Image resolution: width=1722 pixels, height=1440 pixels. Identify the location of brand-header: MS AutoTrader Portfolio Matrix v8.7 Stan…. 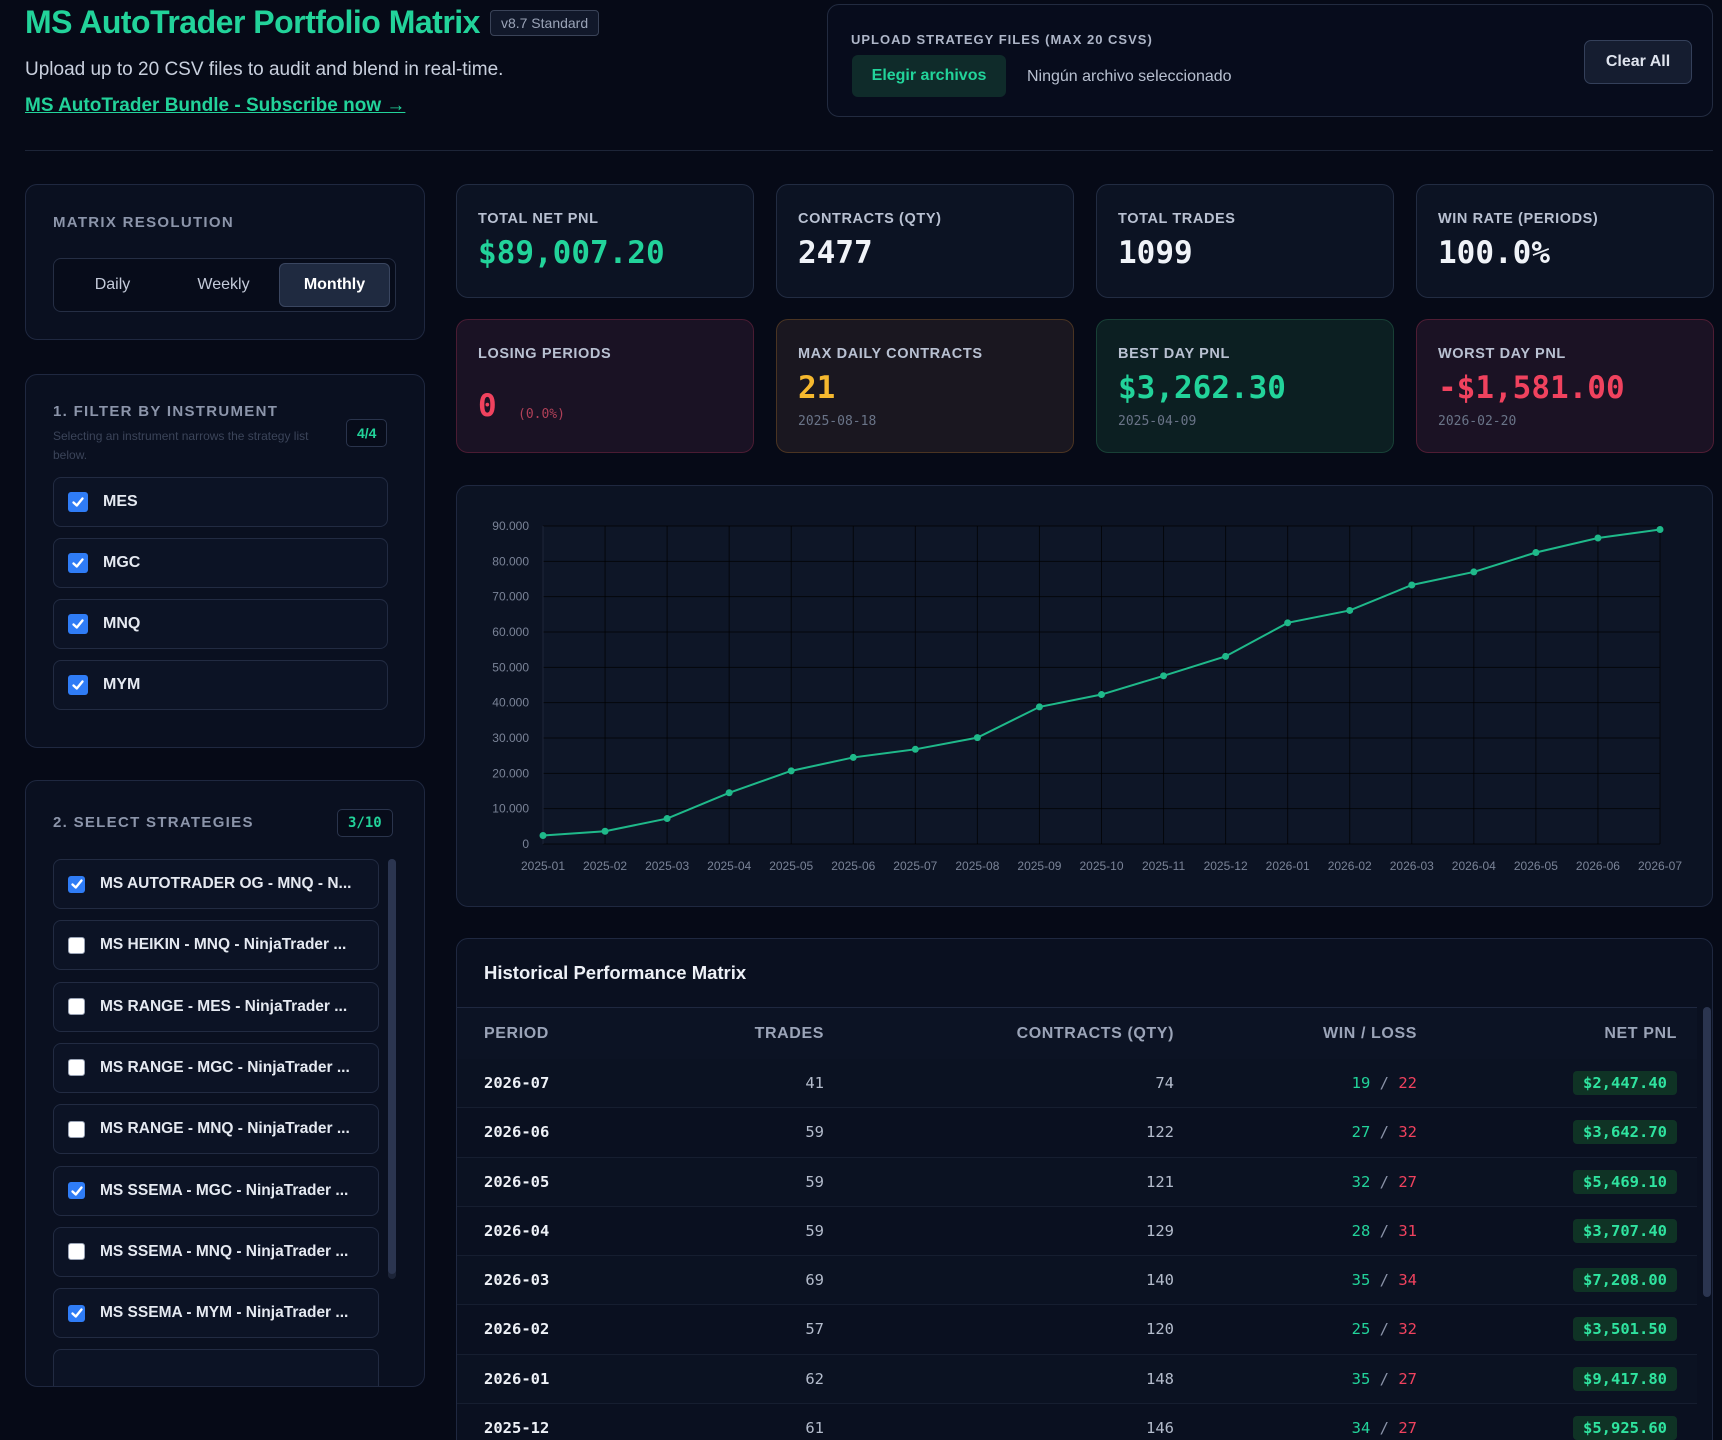
(312, 60).